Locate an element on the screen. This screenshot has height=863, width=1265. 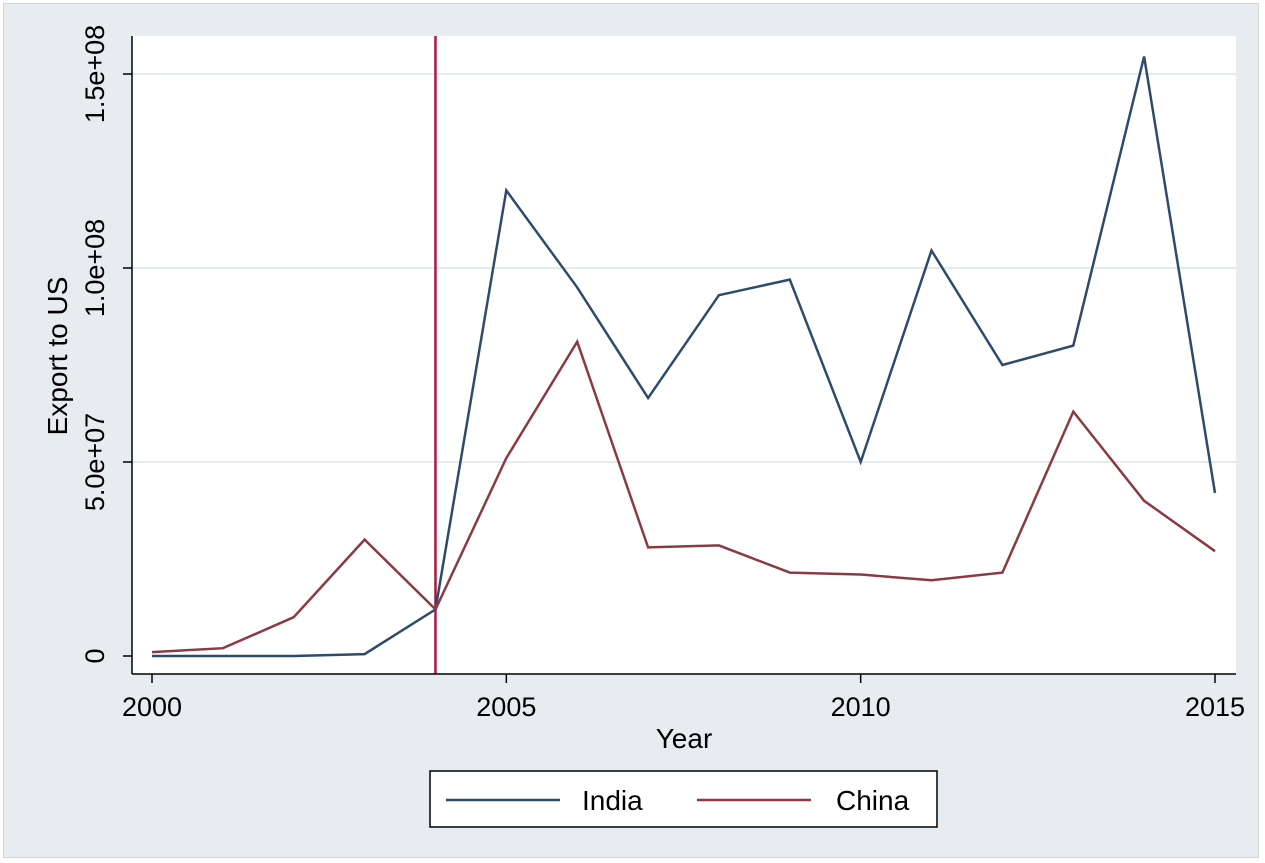
x-tick-label-2: 2010 is located at coordinates (861, 707).